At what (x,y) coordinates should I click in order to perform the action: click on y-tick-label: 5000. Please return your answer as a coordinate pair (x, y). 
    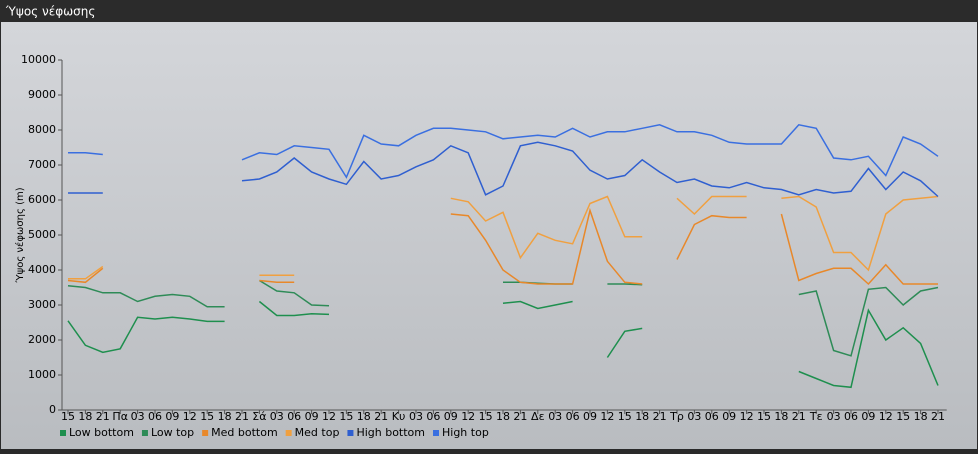
    Looking at the image, I should click on (42, 234).